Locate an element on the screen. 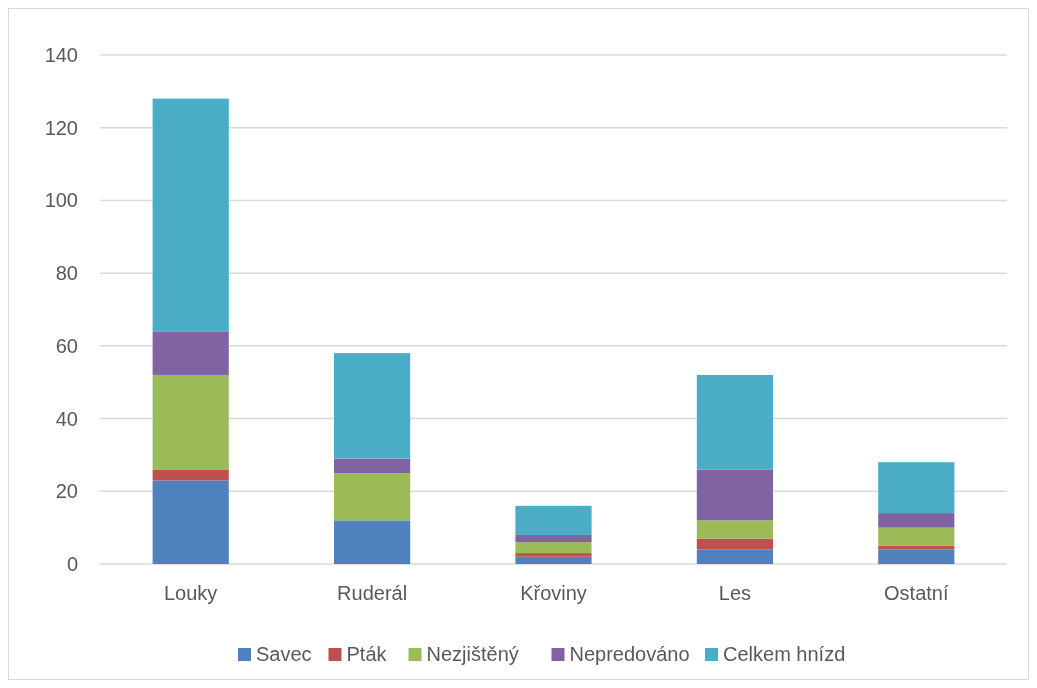  y-tick-label: 40 is located at coordinates (66, 418).